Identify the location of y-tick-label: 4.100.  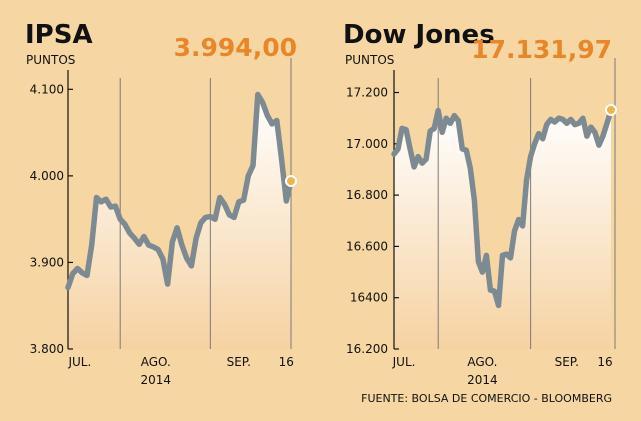
(47, 89).